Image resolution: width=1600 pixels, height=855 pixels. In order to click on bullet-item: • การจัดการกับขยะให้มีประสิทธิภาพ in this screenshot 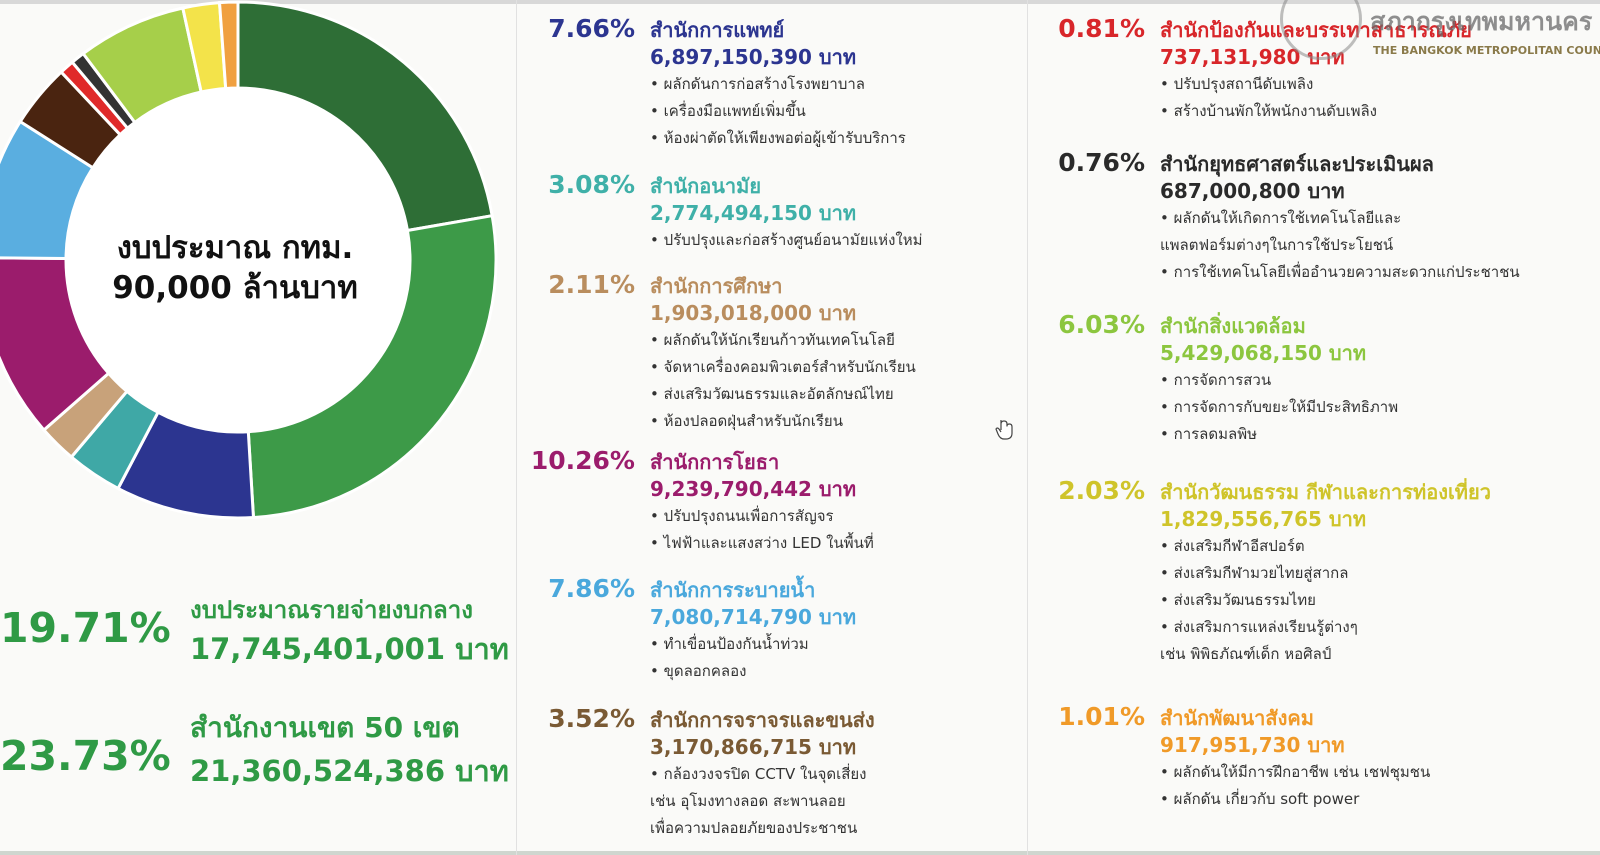, I will do `click(1279, 407)`.